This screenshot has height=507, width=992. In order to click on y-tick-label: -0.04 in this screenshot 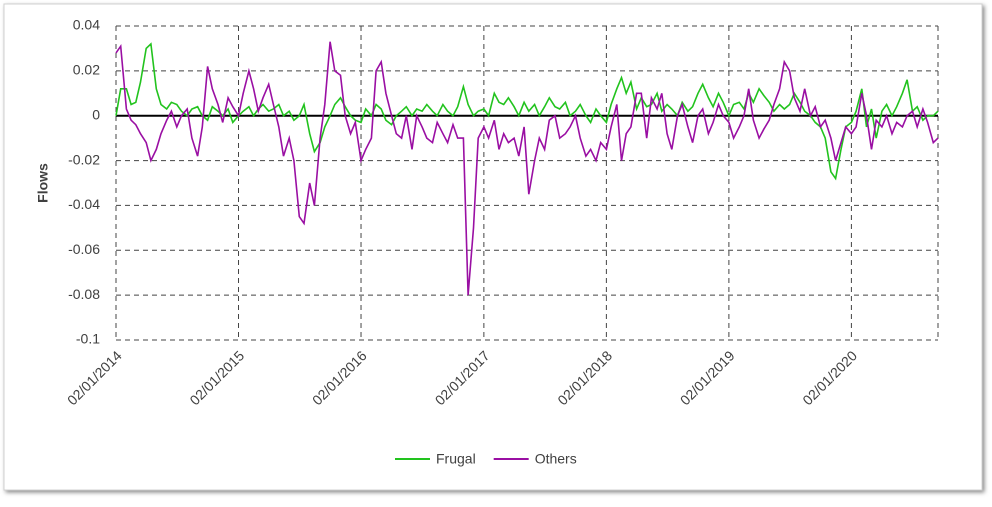, I will do `click(84, 204)`.